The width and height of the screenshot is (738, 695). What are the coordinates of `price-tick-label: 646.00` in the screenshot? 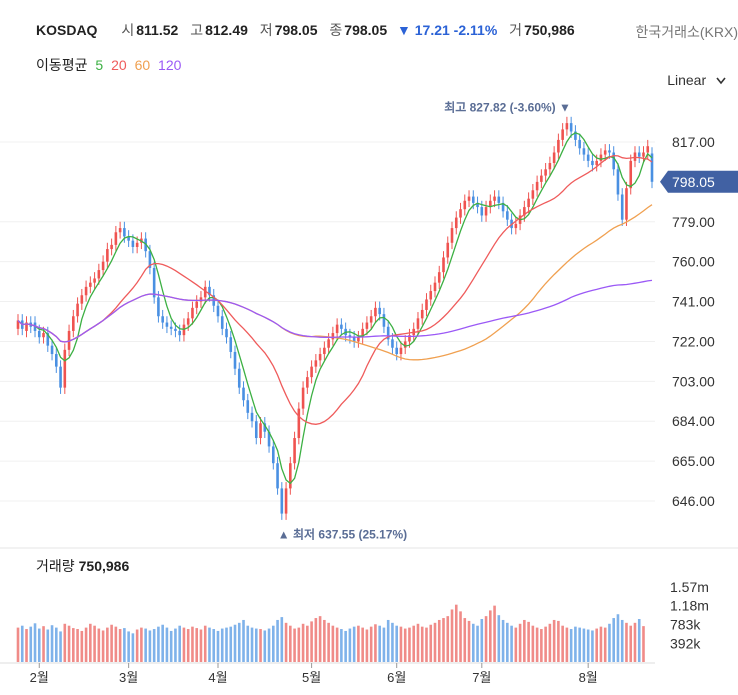 It's located at (693, 501).